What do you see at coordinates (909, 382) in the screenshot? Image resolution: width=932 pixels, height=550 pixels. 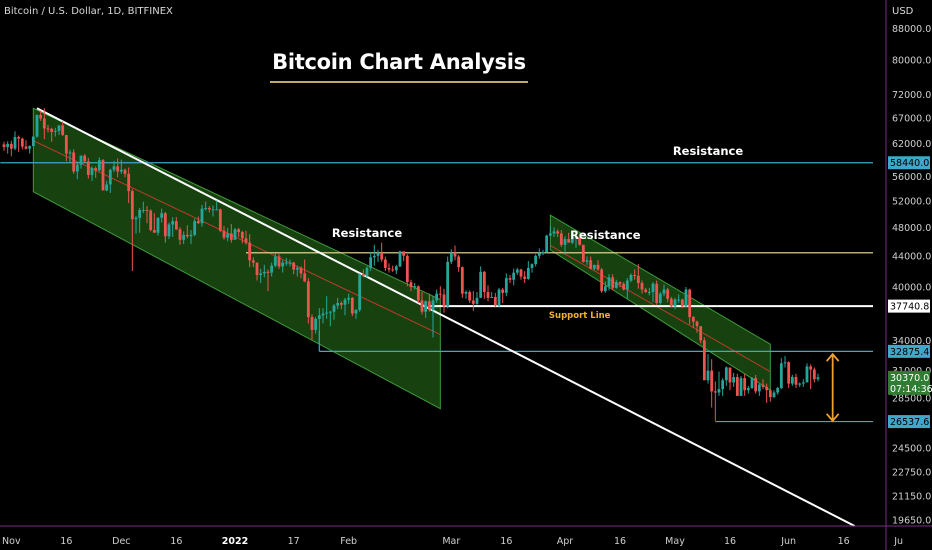 I see `price-tag` at bounding box center [909, 382].